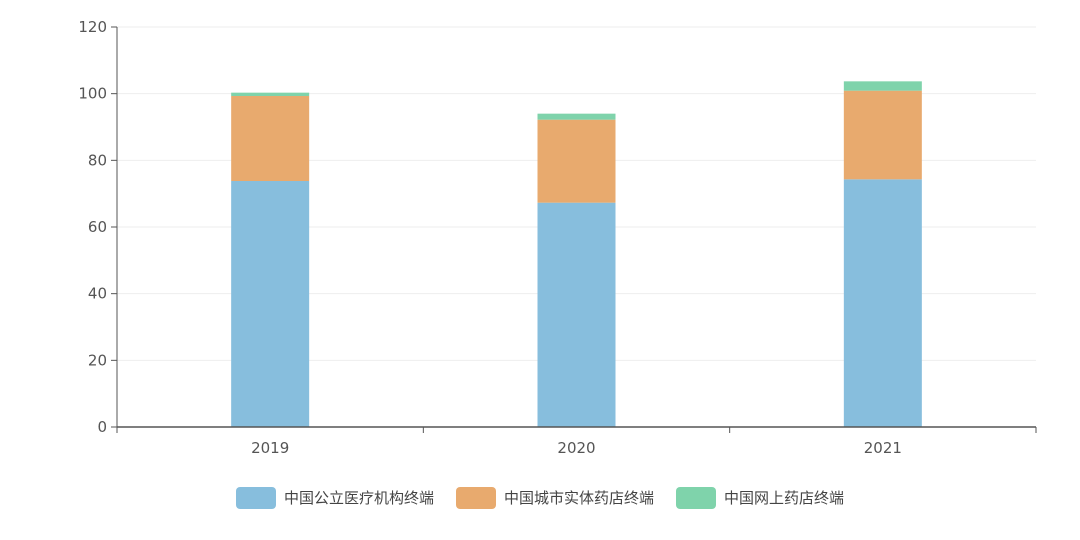 This screenshot has height=540, width=1080. I want to click on legend-item: 中国网上药店终端, so click(760, 498).